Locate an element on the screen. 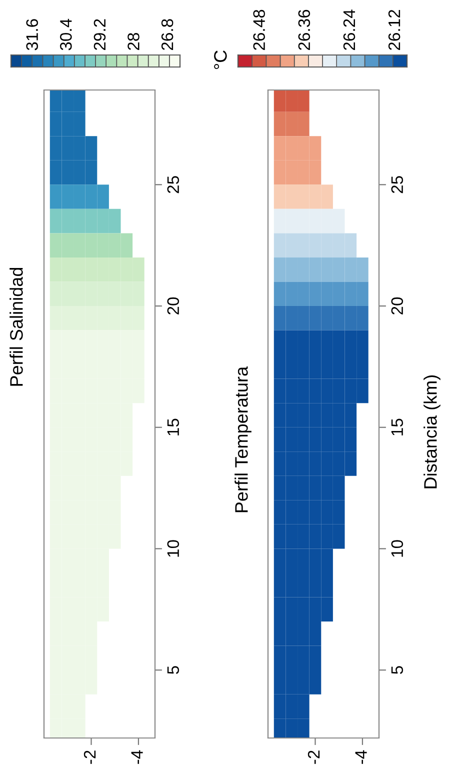  color-bar-label: 28 is located at coordinates (134, 41).